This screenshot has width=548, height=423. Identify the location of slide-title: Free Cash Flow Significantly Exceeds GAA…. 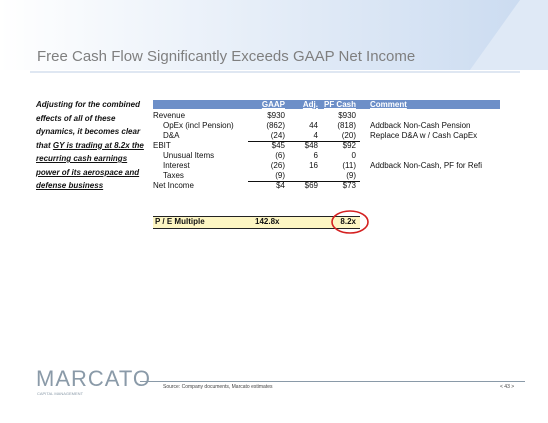
(226, 56).